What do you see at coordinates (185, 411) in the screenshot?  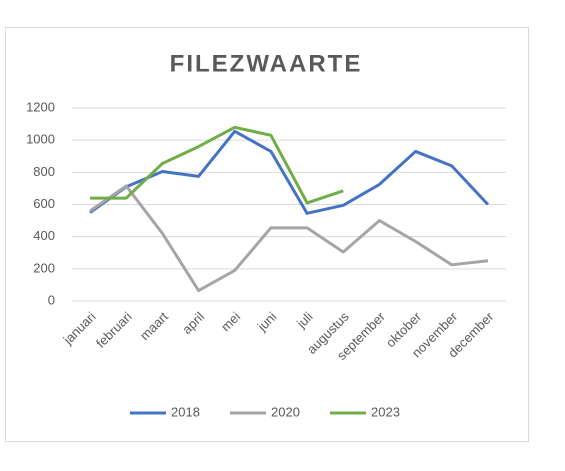 I see `legend-label: 2018` at bounding box center [185, 411].